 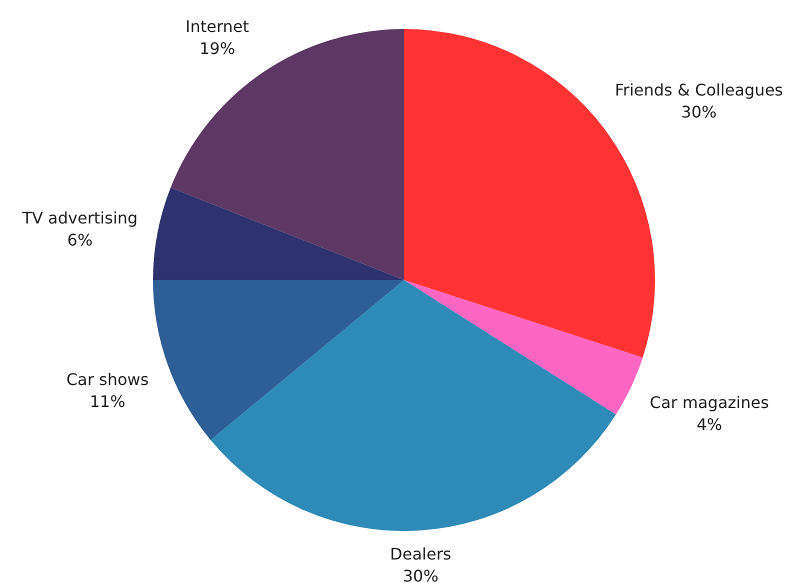 What do you see at coordinates (79, 218) in the screenshot?
I see `slice-label: TV advertising` at bounding box center [79, 218].